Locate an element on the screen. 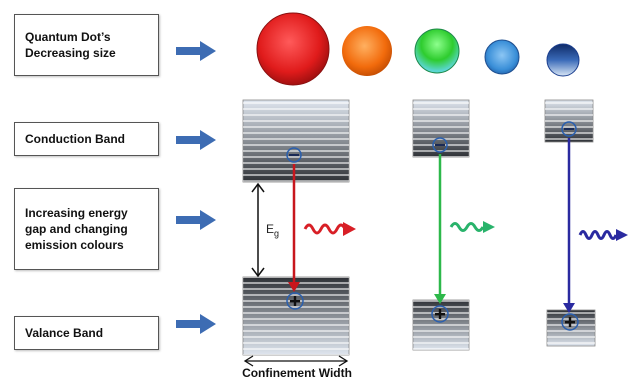 The width and height of the screenshot is (632, 381). label-valance-text: Valance Band is located at coordinates (64, 333).